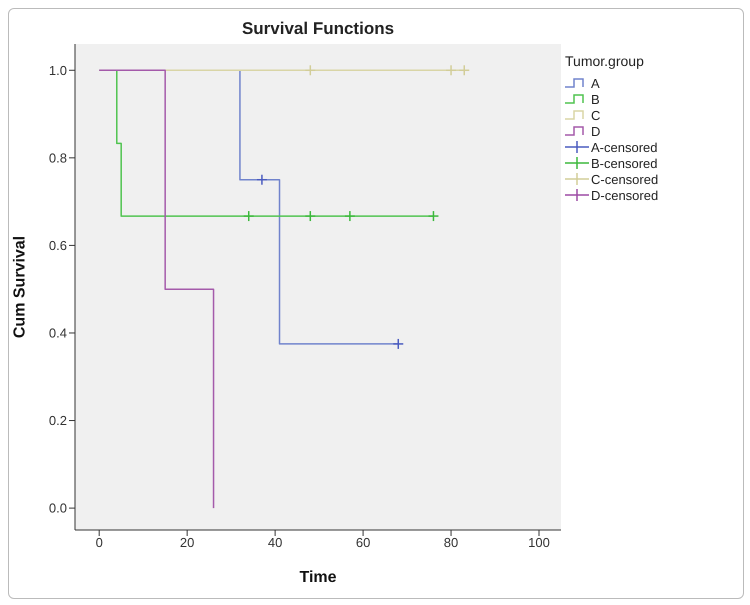  What do you see at coordinates (57, 420) in the screenshot?
I see `y-tick-label: 0.2` at bounding box center [57, 420].